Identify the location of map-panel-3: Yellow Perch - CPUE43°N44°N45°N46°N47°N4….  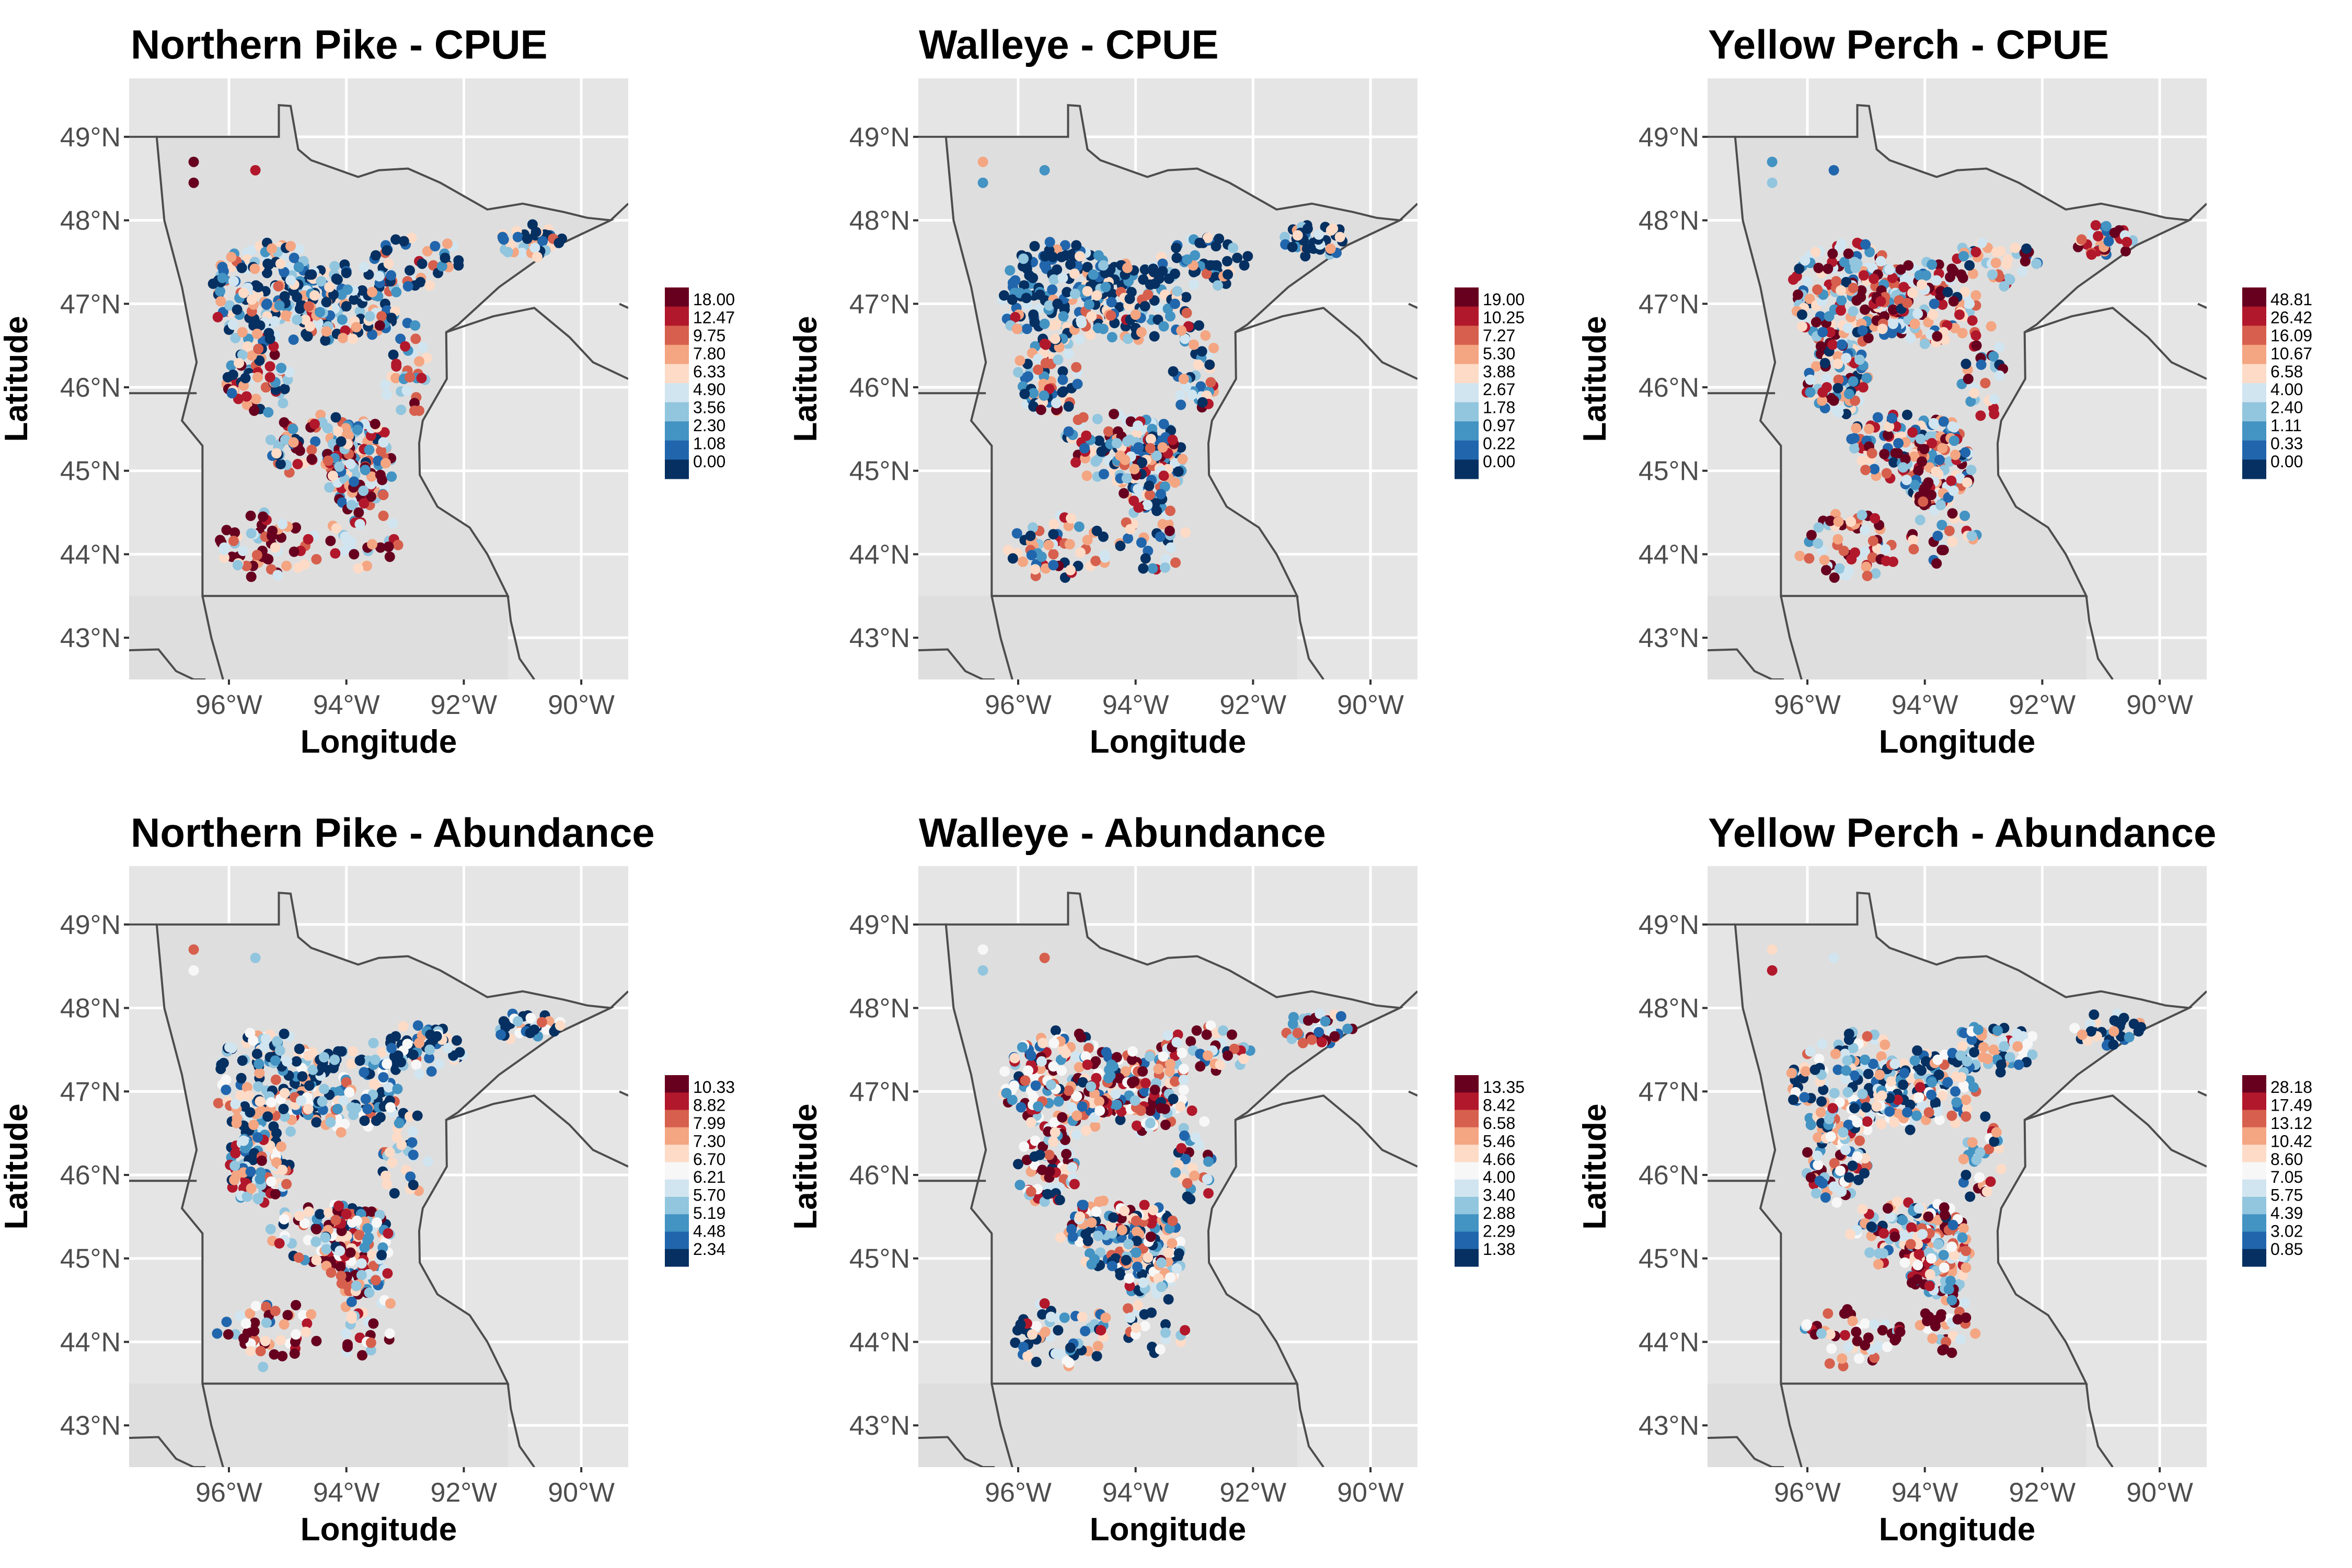
(1944, 390).